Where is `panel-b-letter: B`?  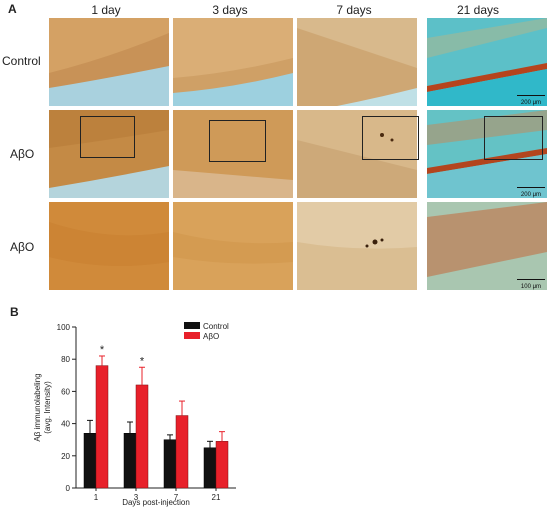
panel-b-letter: B is located at coordinates (14, 312).